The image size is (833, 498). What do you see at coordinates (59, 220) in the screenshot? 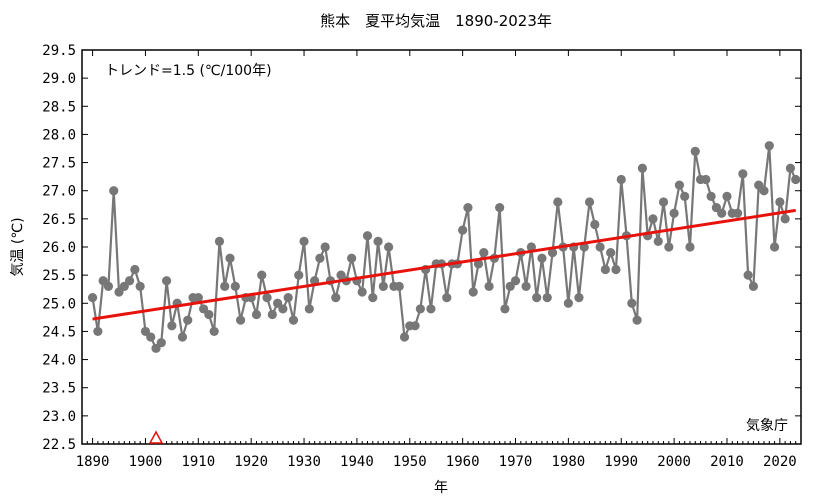
I see `y-tick-label: 26.5` at bounding box center [59, 220].